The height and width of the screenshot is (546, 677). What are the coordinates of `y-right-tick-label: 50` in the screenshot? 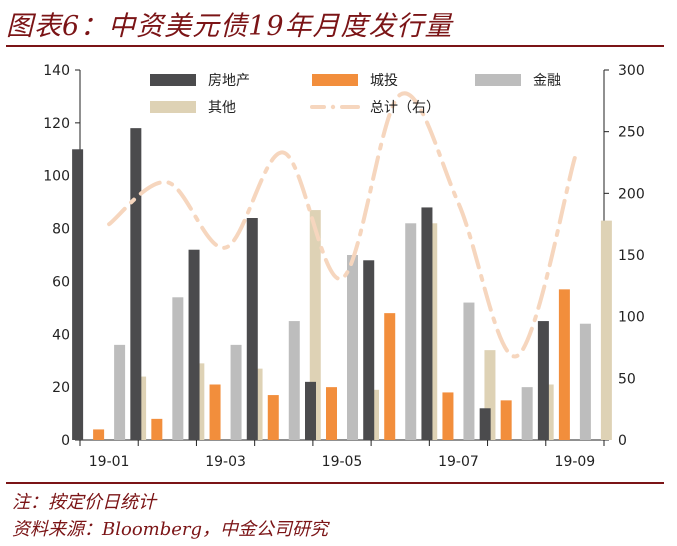 It's located at (627, 379).